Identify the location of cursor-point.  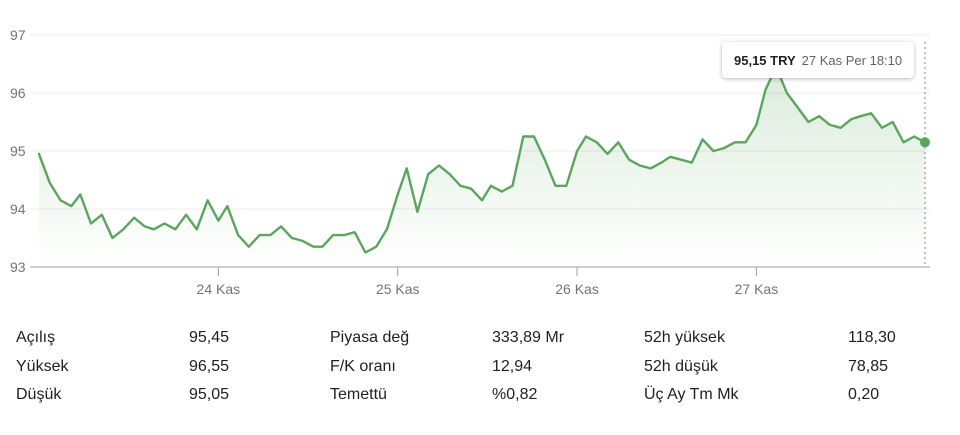
(925, 142).